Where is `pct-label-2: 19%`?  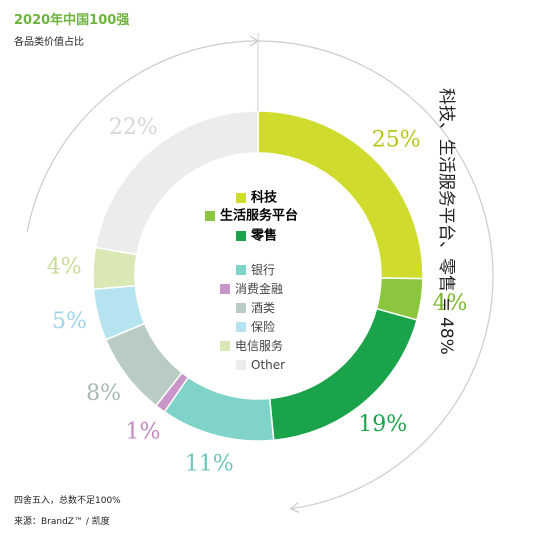 pct-label-2: 19% is located at coordinates (382, 424).